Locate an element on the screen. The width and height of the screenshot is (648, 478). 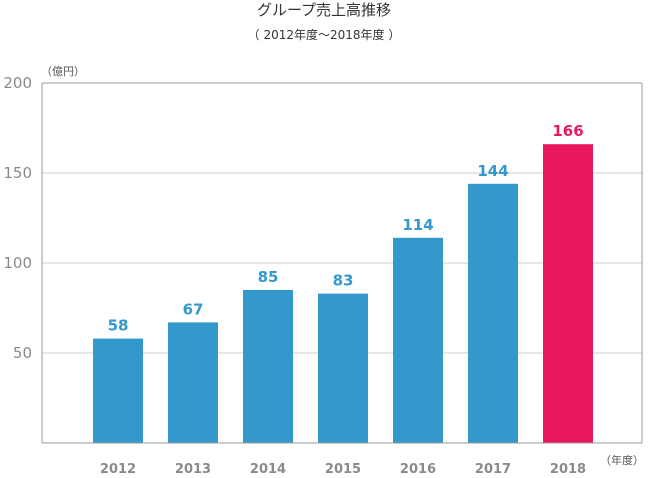
bar-2015 is located at coordinates (343, 368).